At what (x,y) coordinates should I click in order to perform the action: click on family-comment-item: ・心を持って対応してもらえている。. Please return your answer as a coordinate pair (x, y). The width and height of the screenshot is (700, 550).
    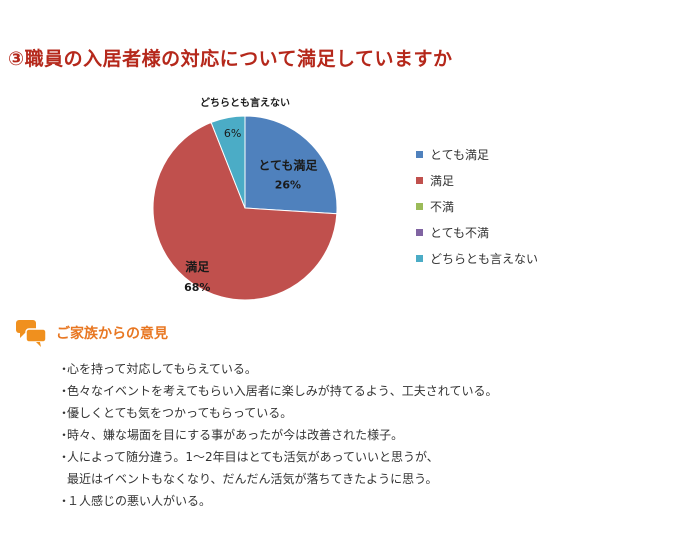
    Looking at the image, I should click on (277, 369).